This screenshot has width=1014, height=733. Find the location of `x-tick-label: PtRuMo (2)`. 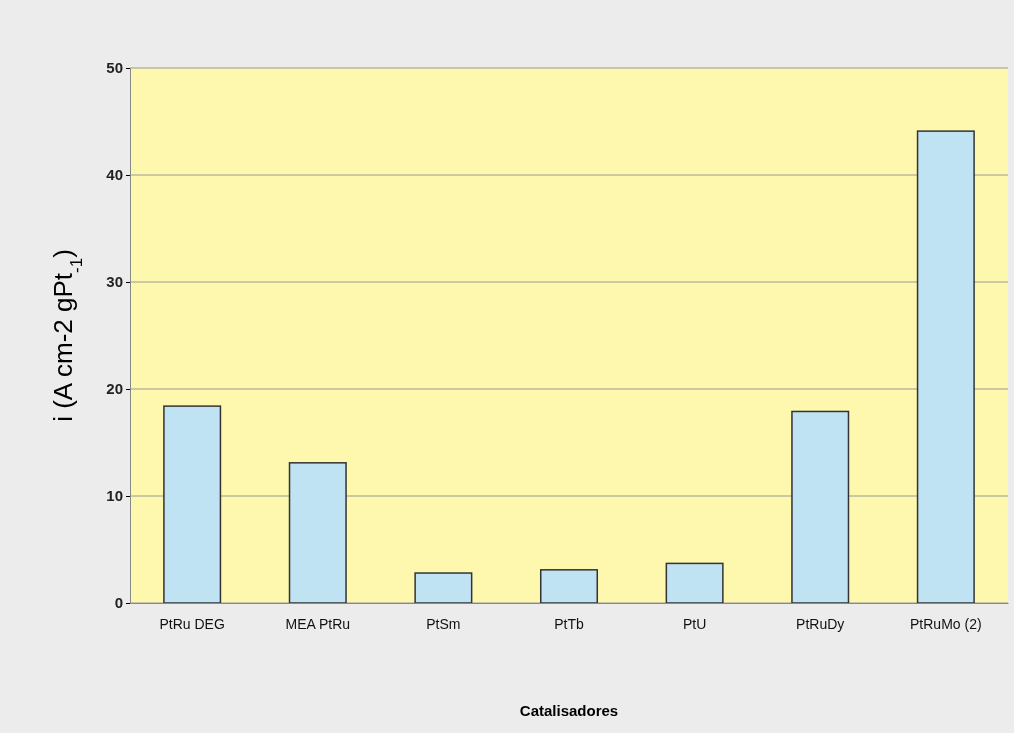

x-tick-label: PtRuMo (2) is located at coordinates (946, 624).